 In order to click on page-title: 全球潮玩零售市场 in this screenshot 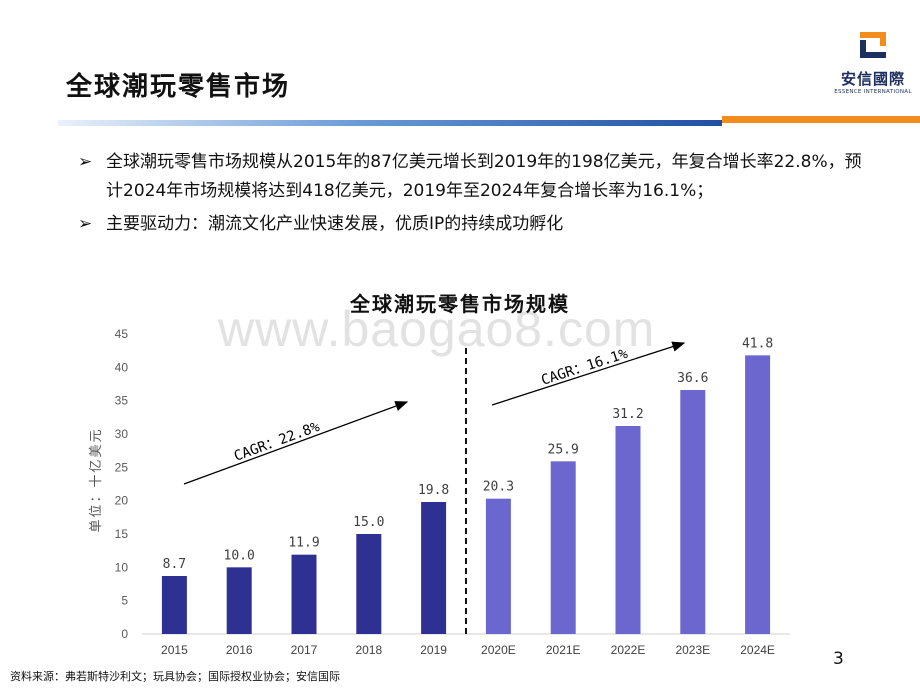, I will do `click(178, 87)`.